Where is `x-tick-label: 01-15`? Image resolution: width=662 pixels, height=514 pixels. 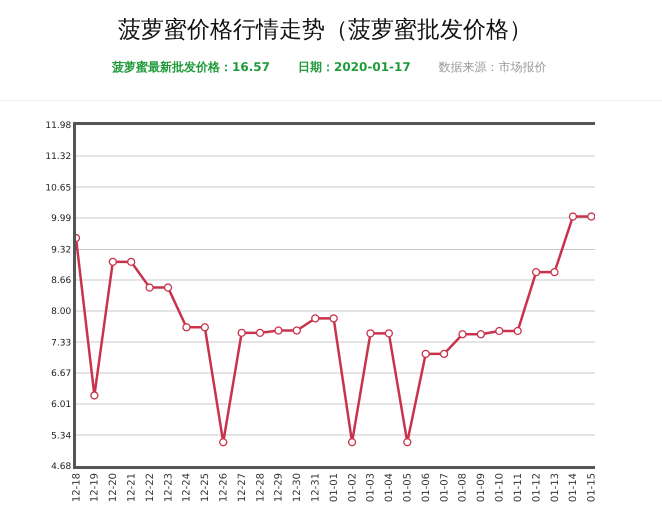 x-tick-label: 01-15 is located at coordinates (592, 487).